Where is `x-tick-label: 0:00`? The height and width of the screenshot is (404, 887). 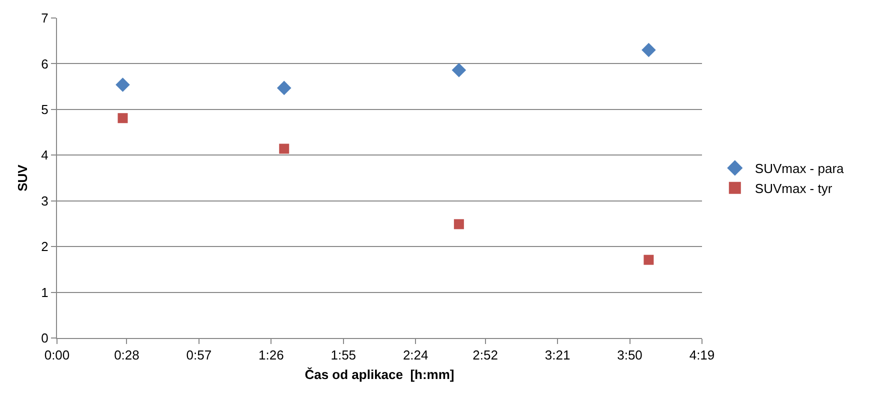
x-tick-label: 0:00 is located at coordinates (57, 355).